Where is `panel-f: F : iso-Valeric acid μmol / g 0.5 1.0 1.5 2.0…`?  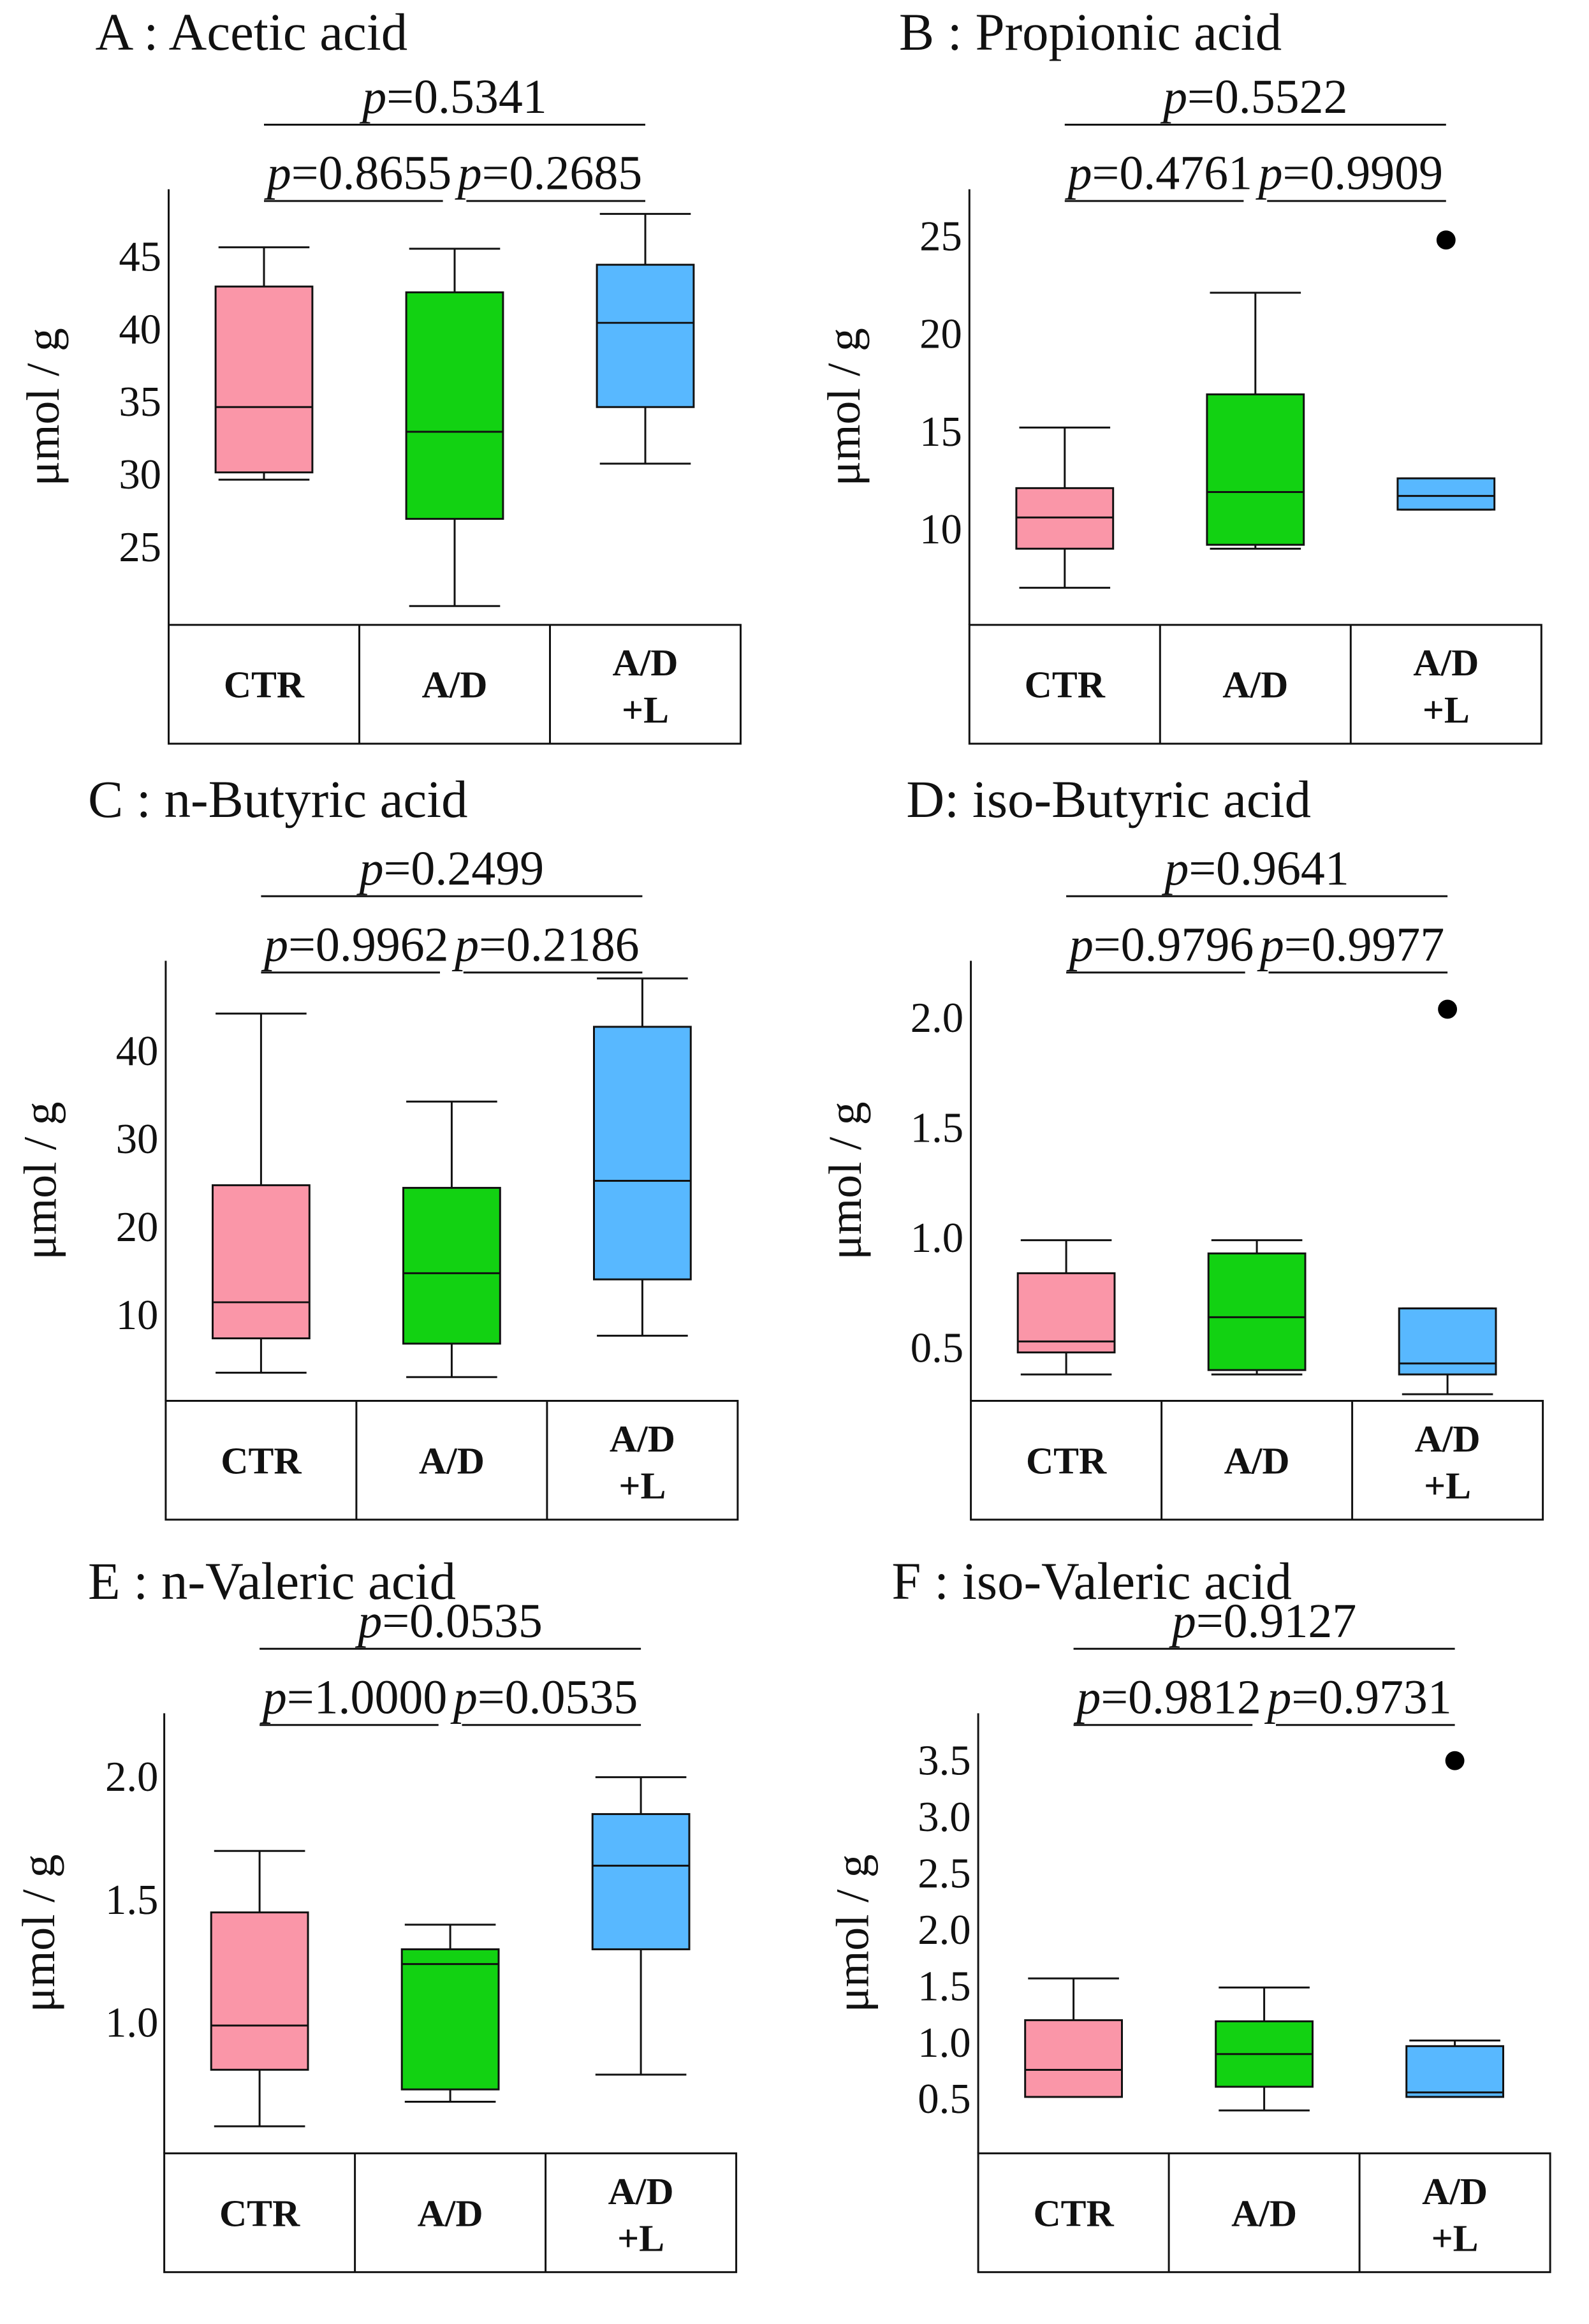
panel-f: F : iso-Valeric acid μmol / g 0.5 1.0 1.5 2.0… is located at coordinates (1188, 1913).